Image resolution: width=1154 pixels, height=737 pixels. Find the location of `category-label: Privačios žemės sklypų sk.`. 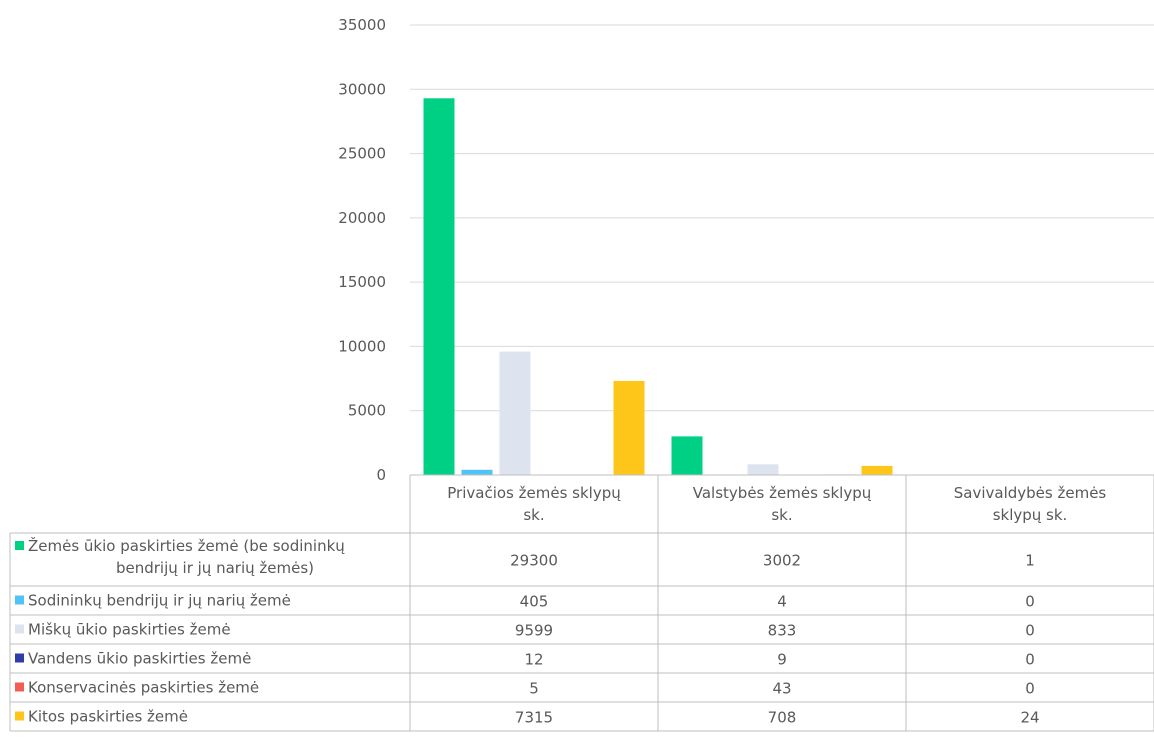

category-label: Privačios žemės sklypų sk. is located at coordinates (534, 504).